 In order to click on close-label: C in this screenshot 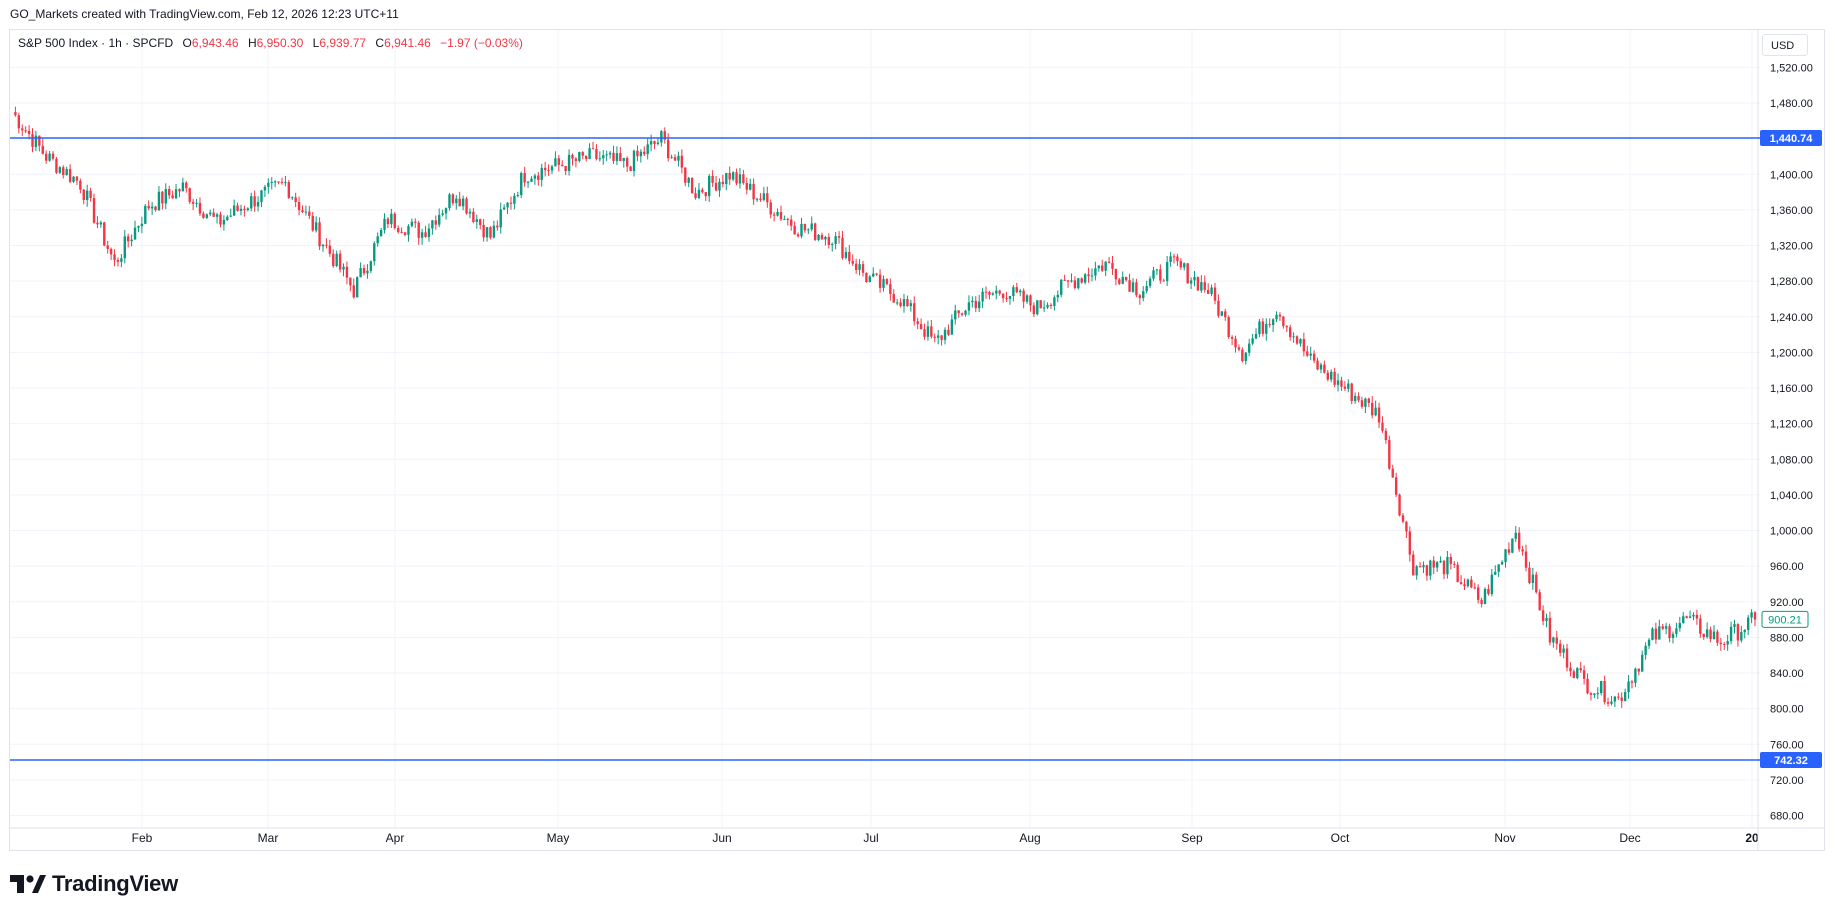, I will do `click(380, 43)`.